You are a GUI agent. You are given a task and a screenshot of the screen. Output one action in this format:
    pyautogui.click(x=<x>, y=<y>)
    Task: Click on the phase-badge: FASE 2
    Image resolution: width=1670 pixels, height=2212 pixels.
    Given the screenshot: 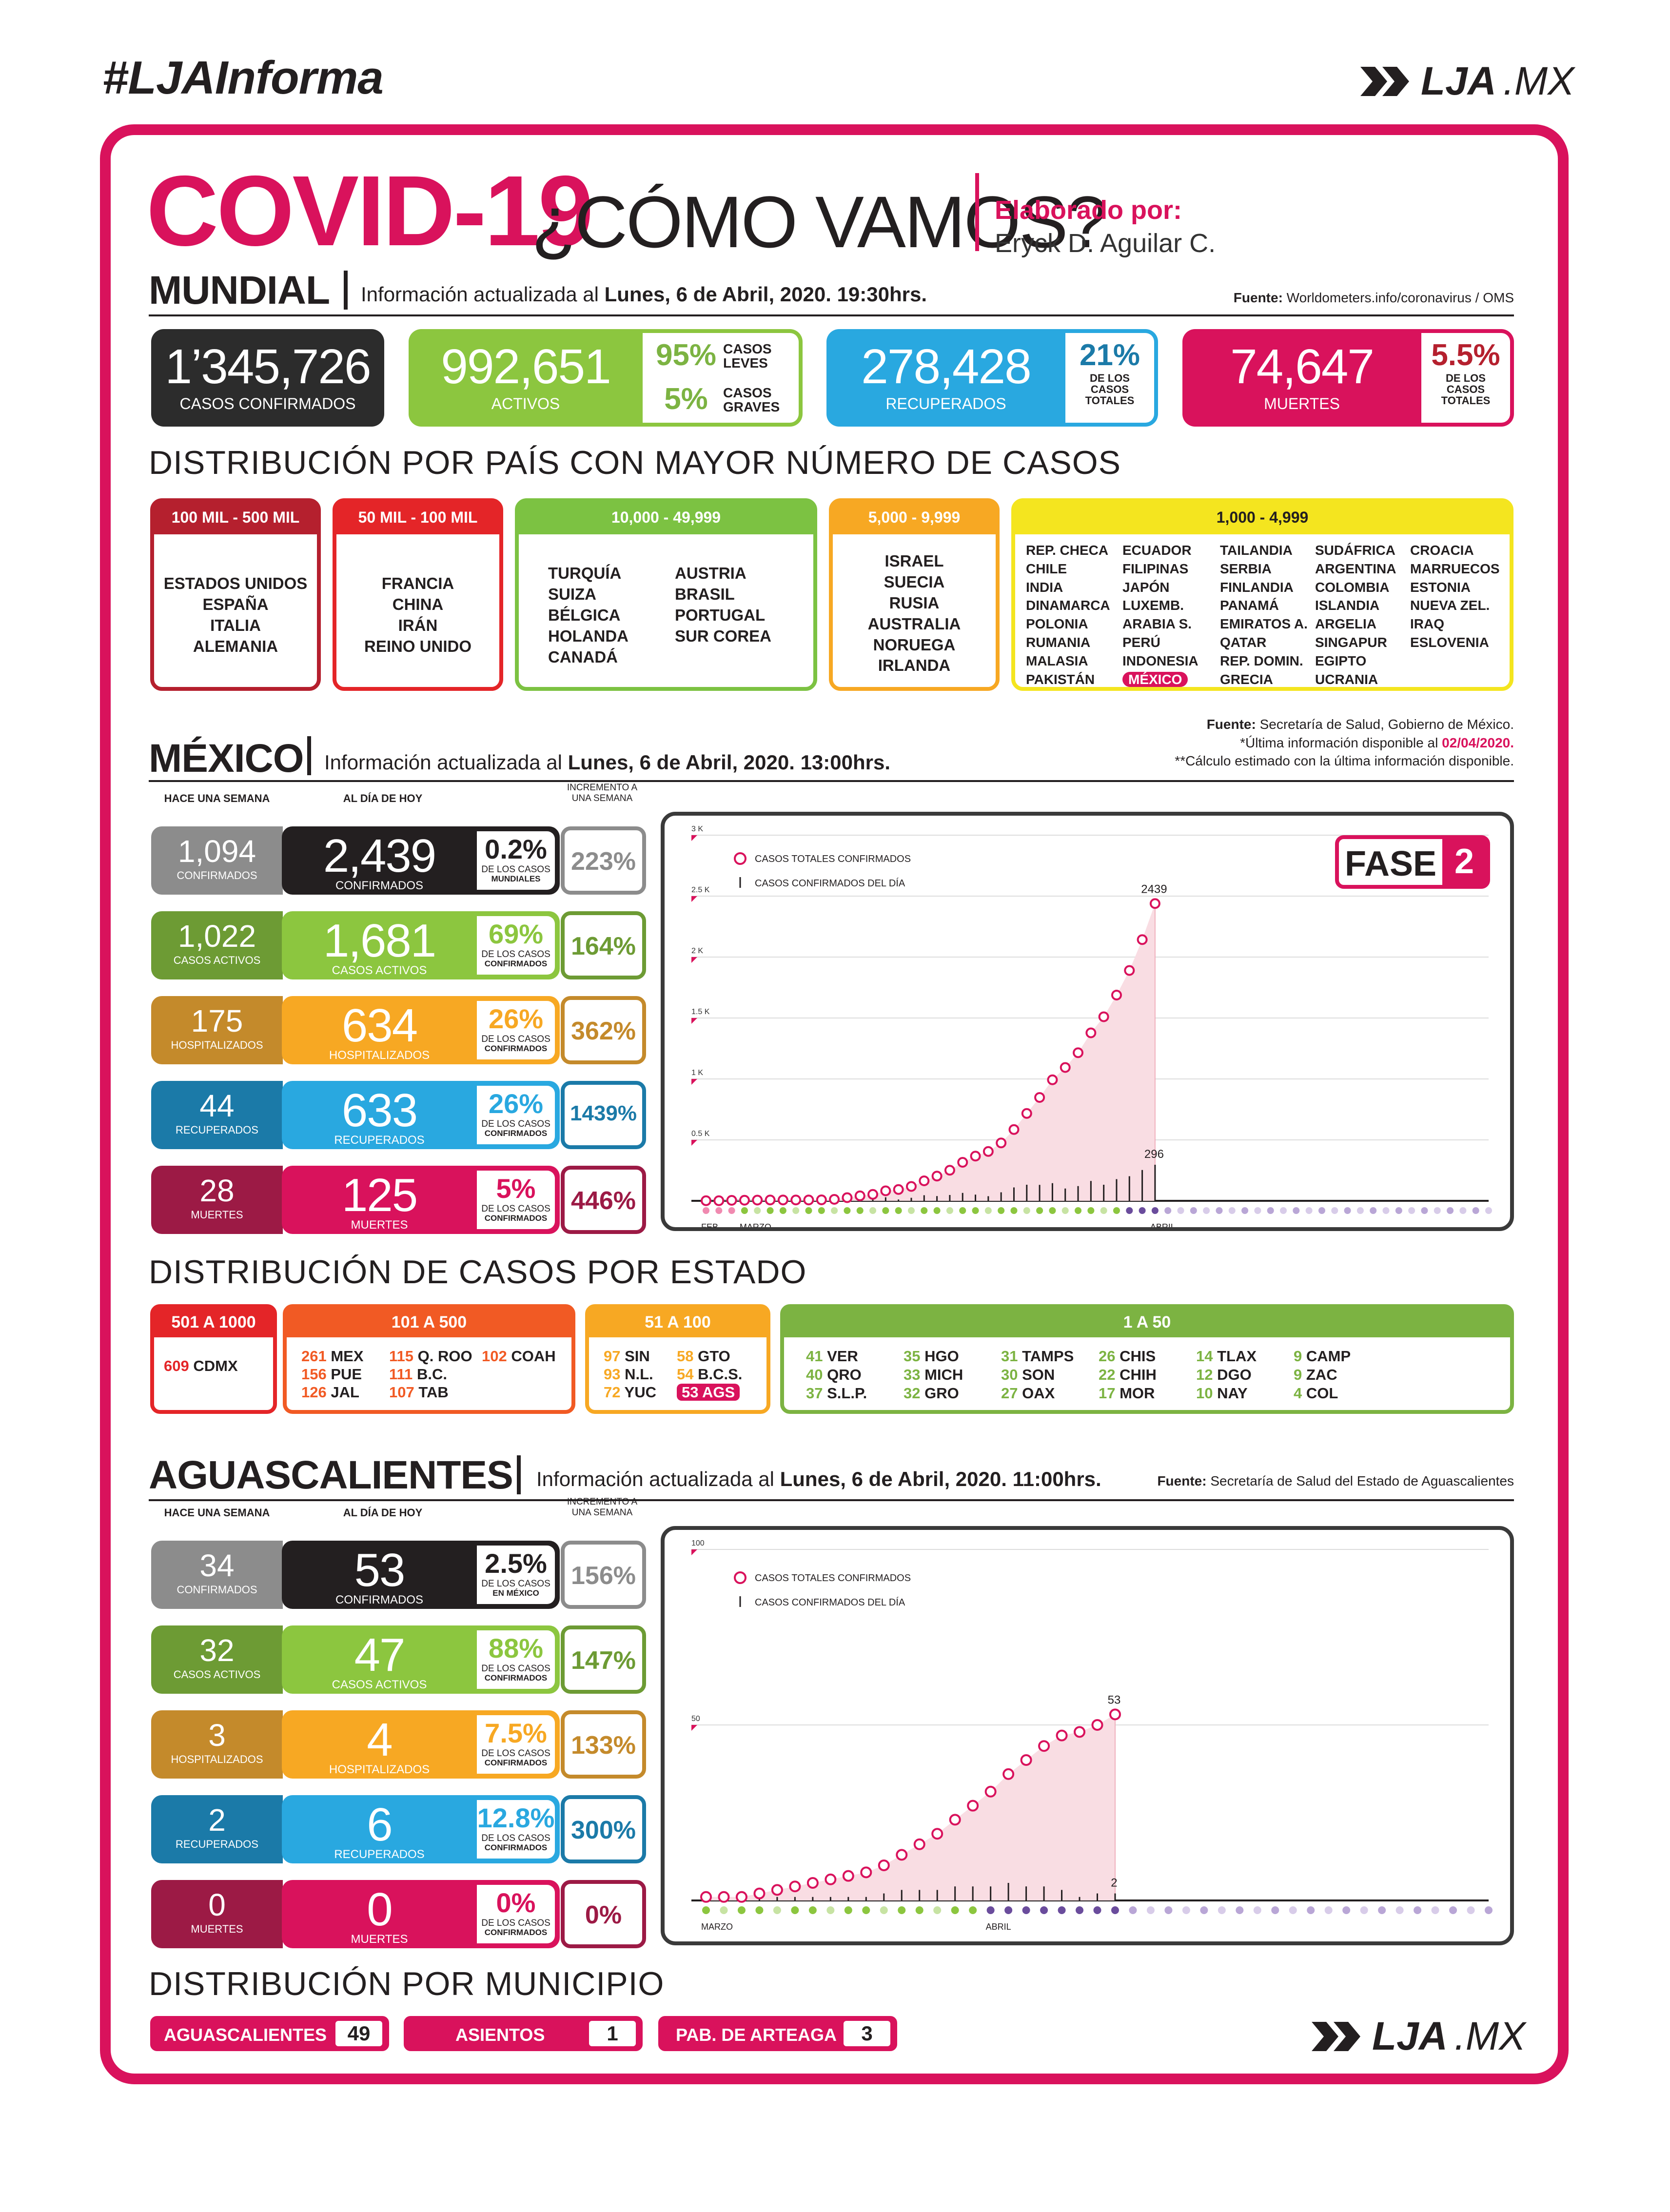 What is the action you would take?
    pyautogui.click(x=1412, y=862)
    